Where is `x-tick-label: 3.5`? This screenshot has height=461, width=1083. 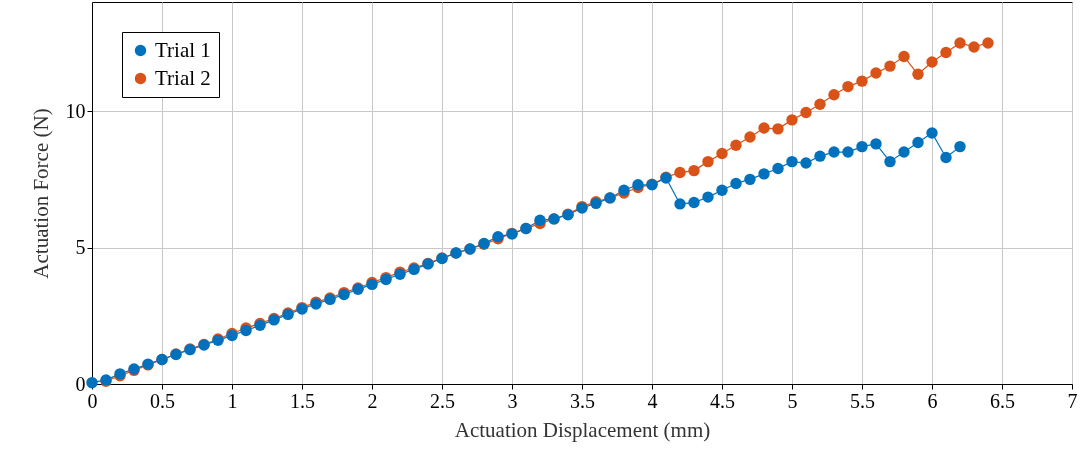
x-tick-label: 3.5 is located at coordinates (582, 400).